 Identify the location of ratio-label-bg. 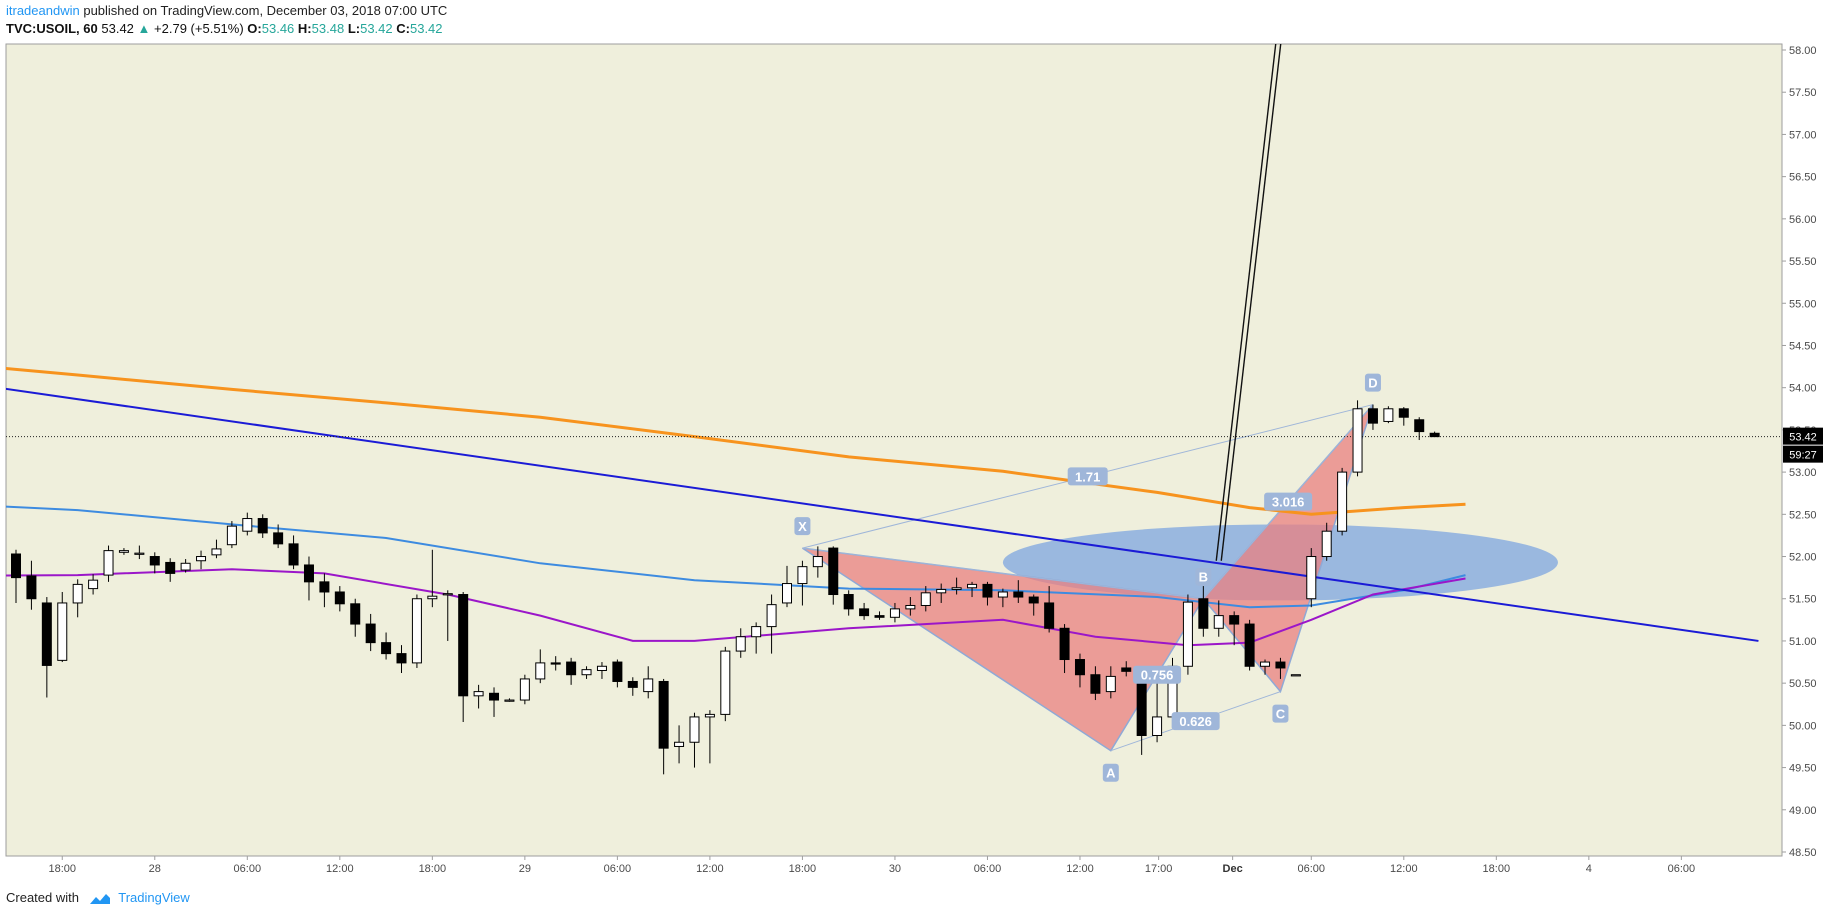
(1087, 476).